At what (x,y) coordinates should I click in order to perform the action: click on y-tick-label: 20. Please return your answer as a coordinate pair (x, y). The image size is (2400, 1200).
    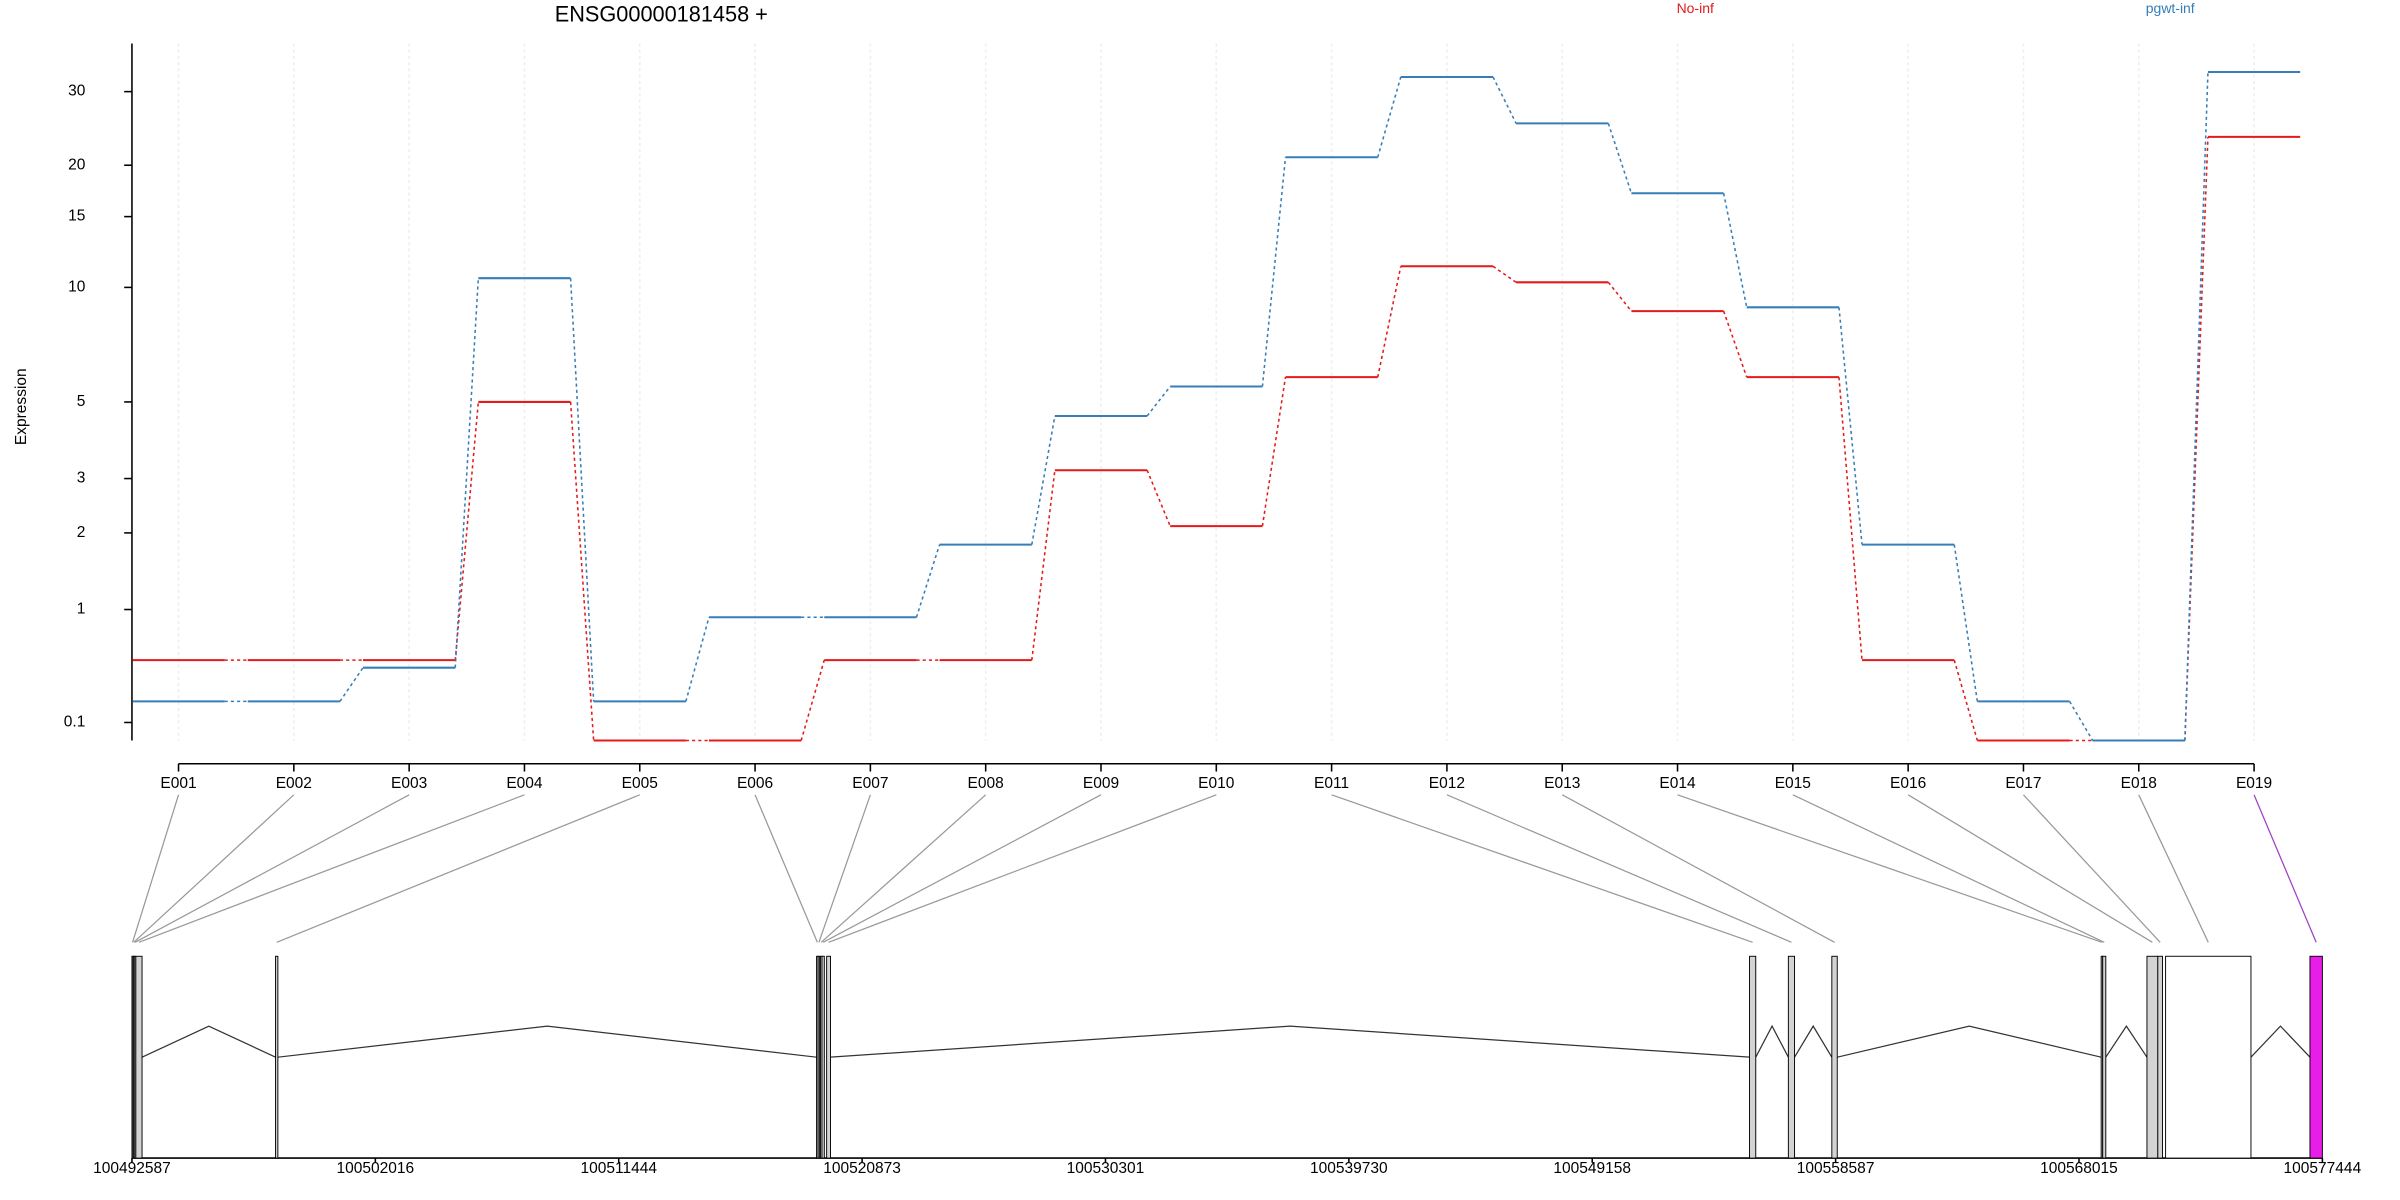
    Looking at the image, I should click on (77, 164).